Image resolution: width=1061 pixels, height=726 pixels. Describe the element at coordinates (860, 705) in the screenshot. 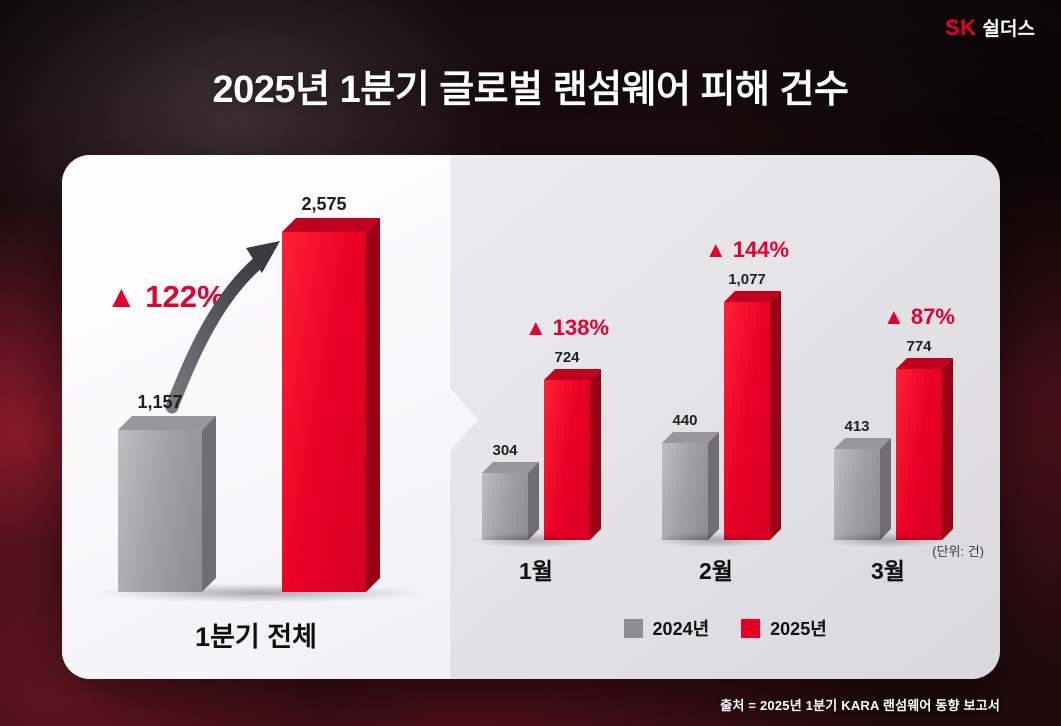

I see `source-text: 출처 = 2025년 1분기 KARA 랜섬웨어 동향 보고서` at that location.